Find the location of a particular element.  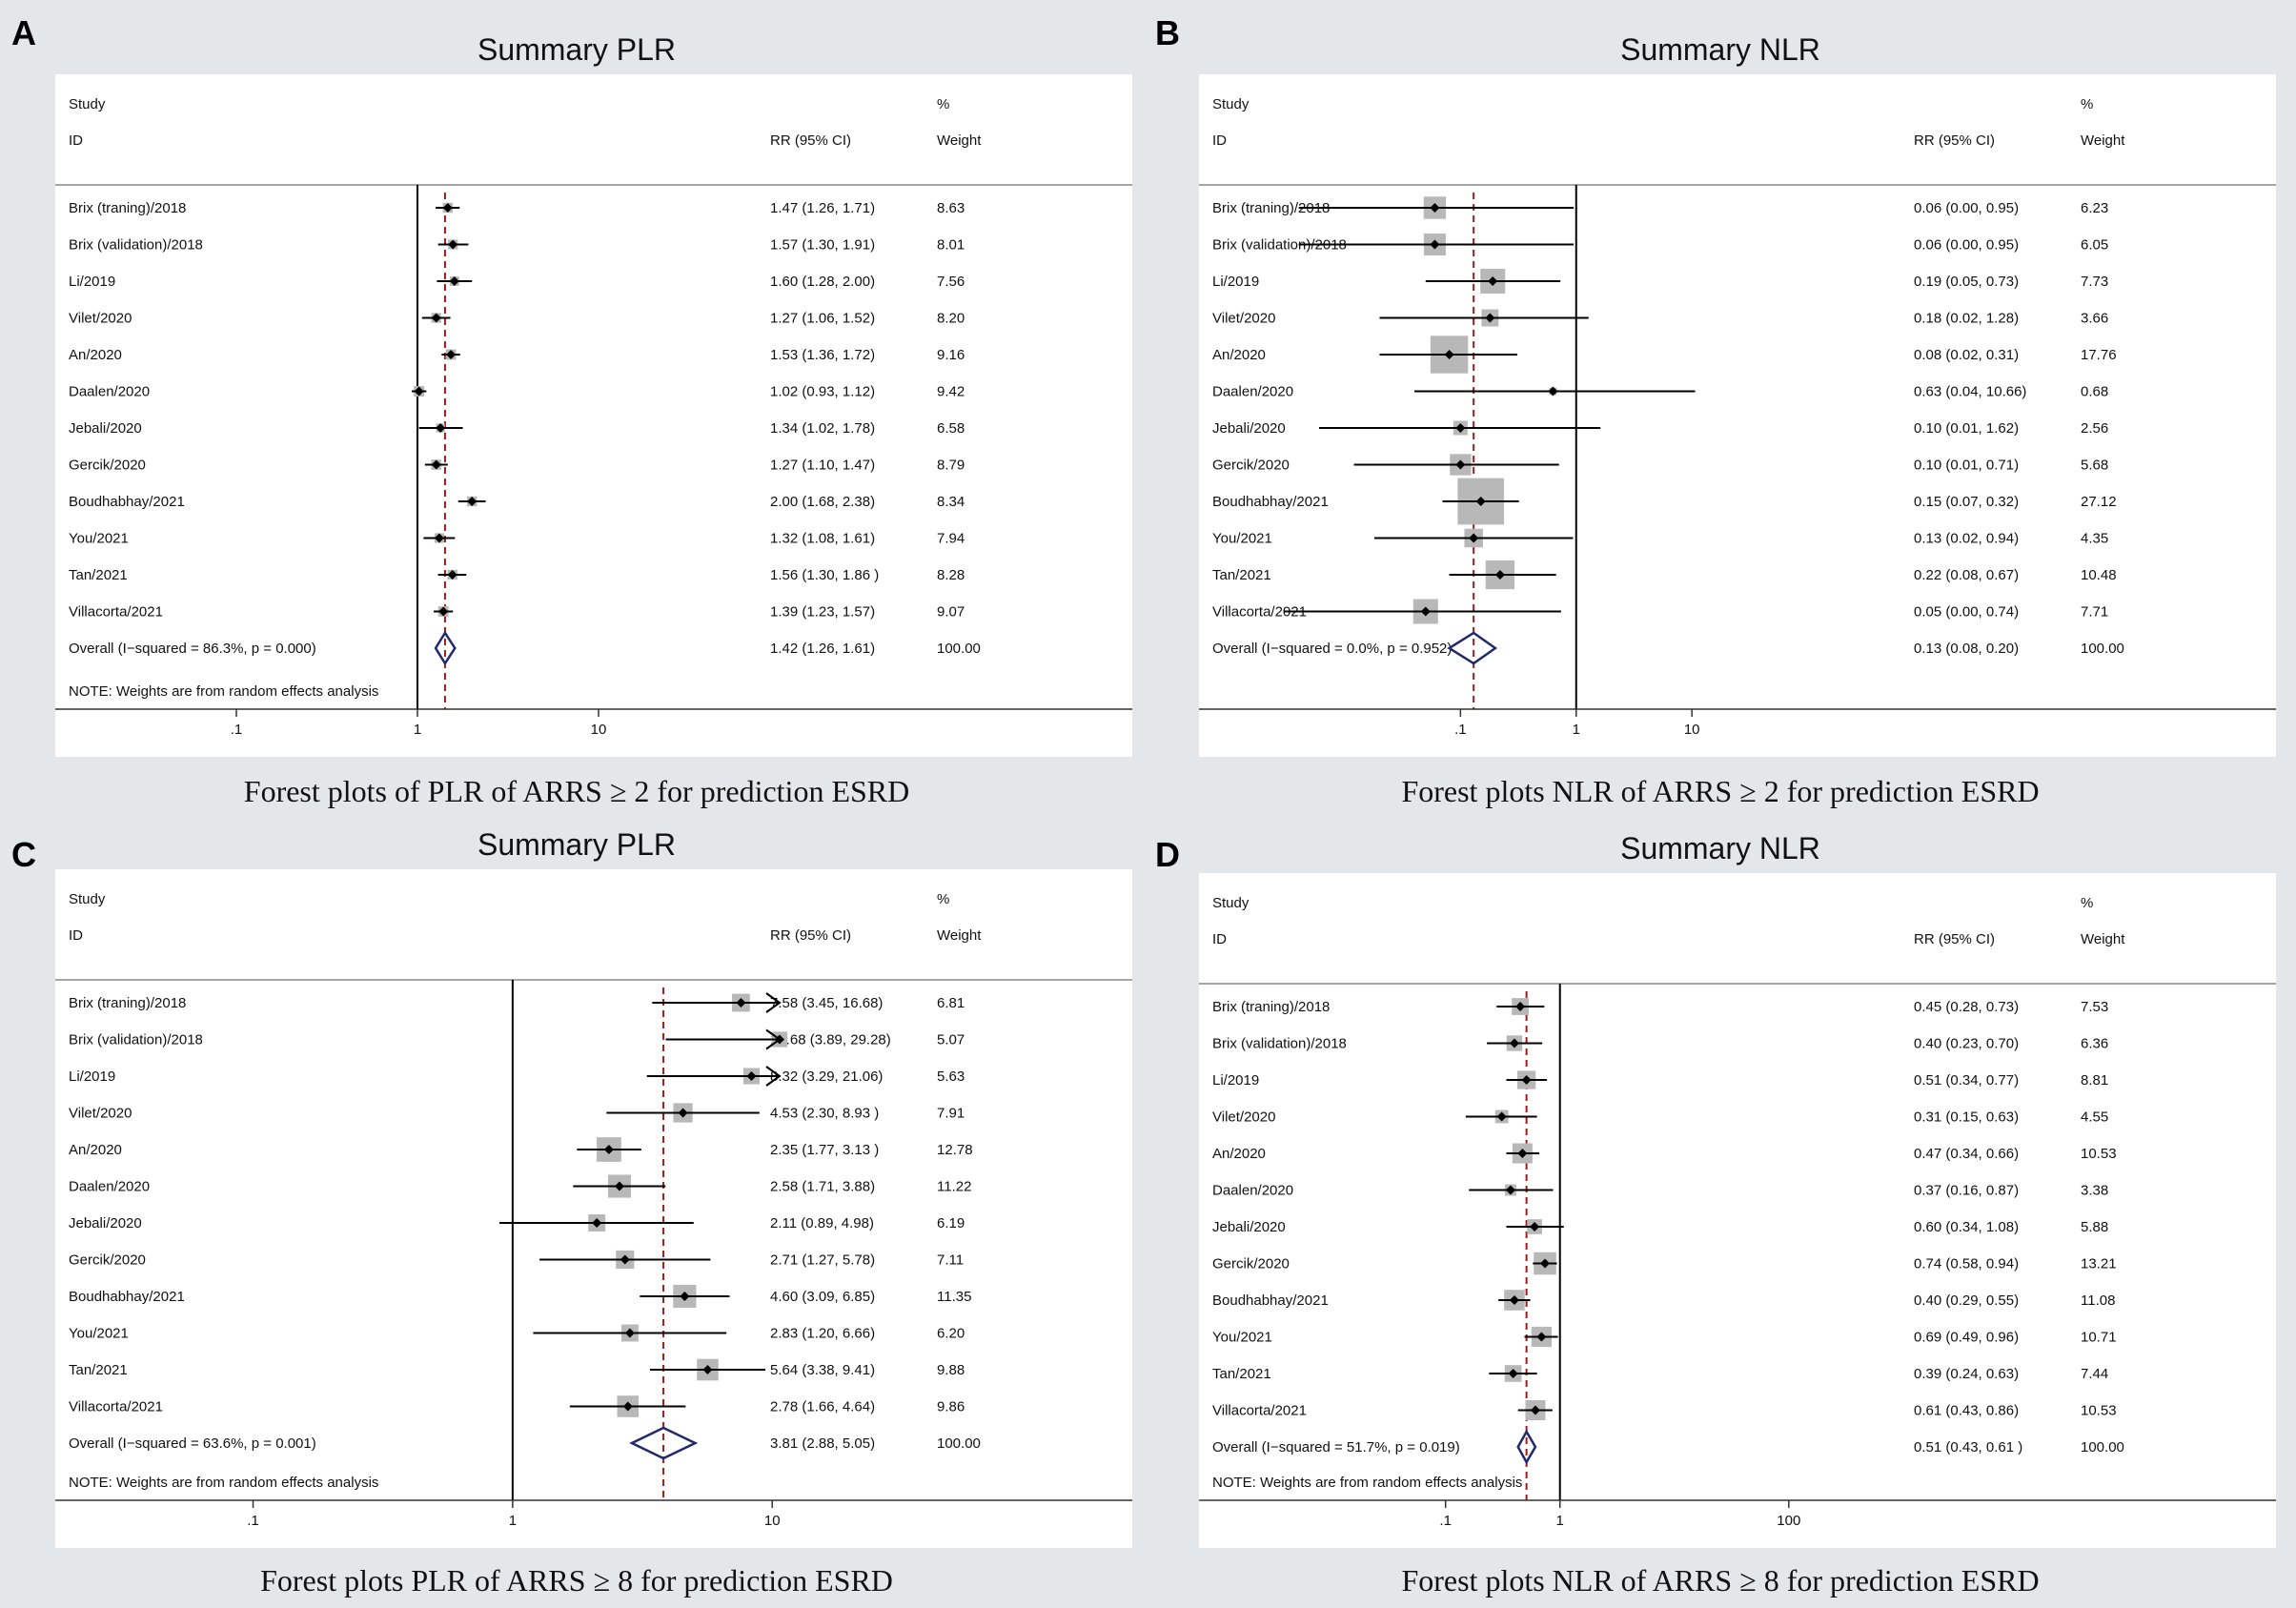

study-weight: 9.07 is located at coordinates (951, 612).